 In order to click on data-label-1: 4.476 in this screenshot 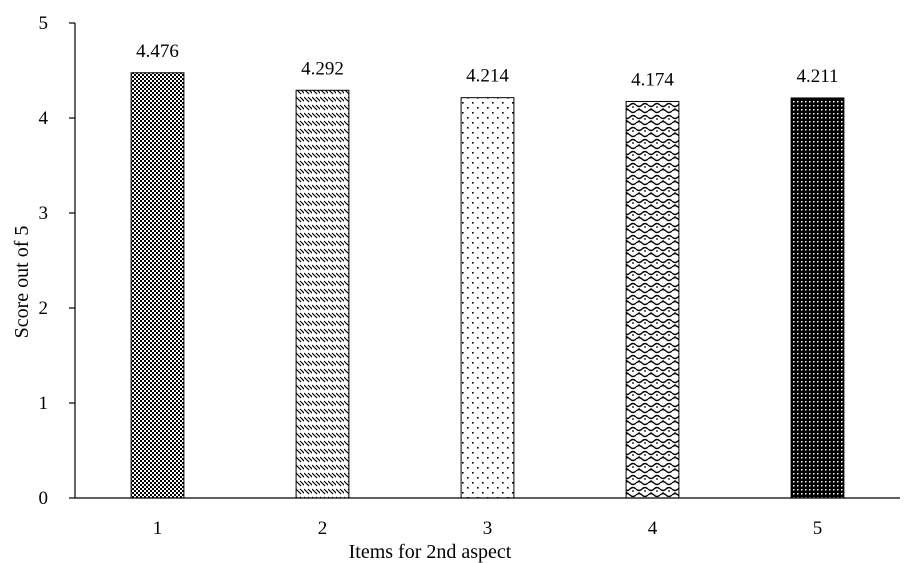, I will do `click(157, 51)`.